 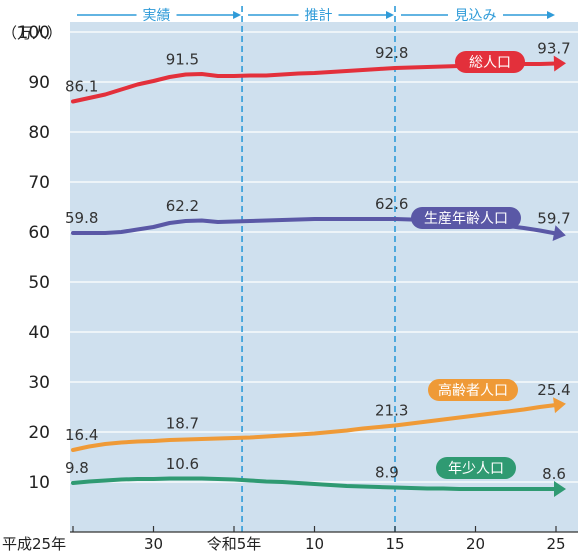 What do you see at coordinates (555, 543) in the screenshot?
I see `x-tick-label-7: 25` at bounding box center [555, 543].